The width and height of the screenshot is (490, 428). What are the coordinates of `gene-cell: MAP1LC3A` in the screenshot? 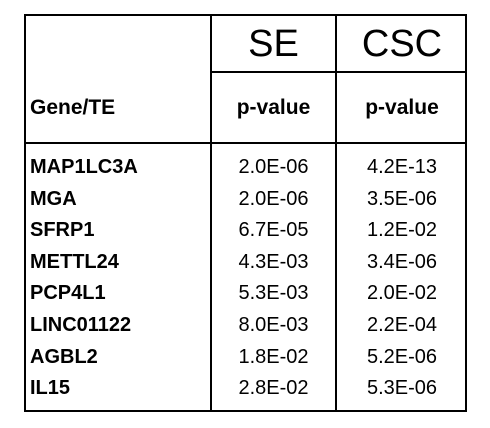 It's located at (84, 167).